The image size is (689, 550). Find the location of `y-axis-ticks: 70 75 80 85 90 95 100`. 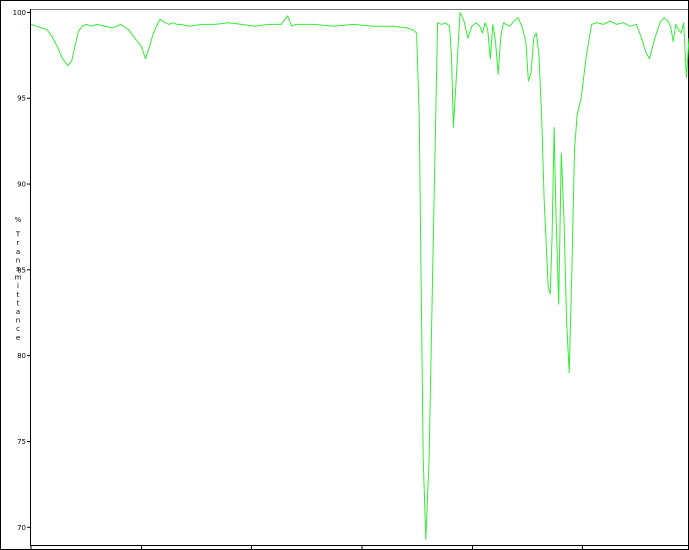

y-axis-ticks: 70 75 80 85 90 95 100 is located at coordinates (22, 270).